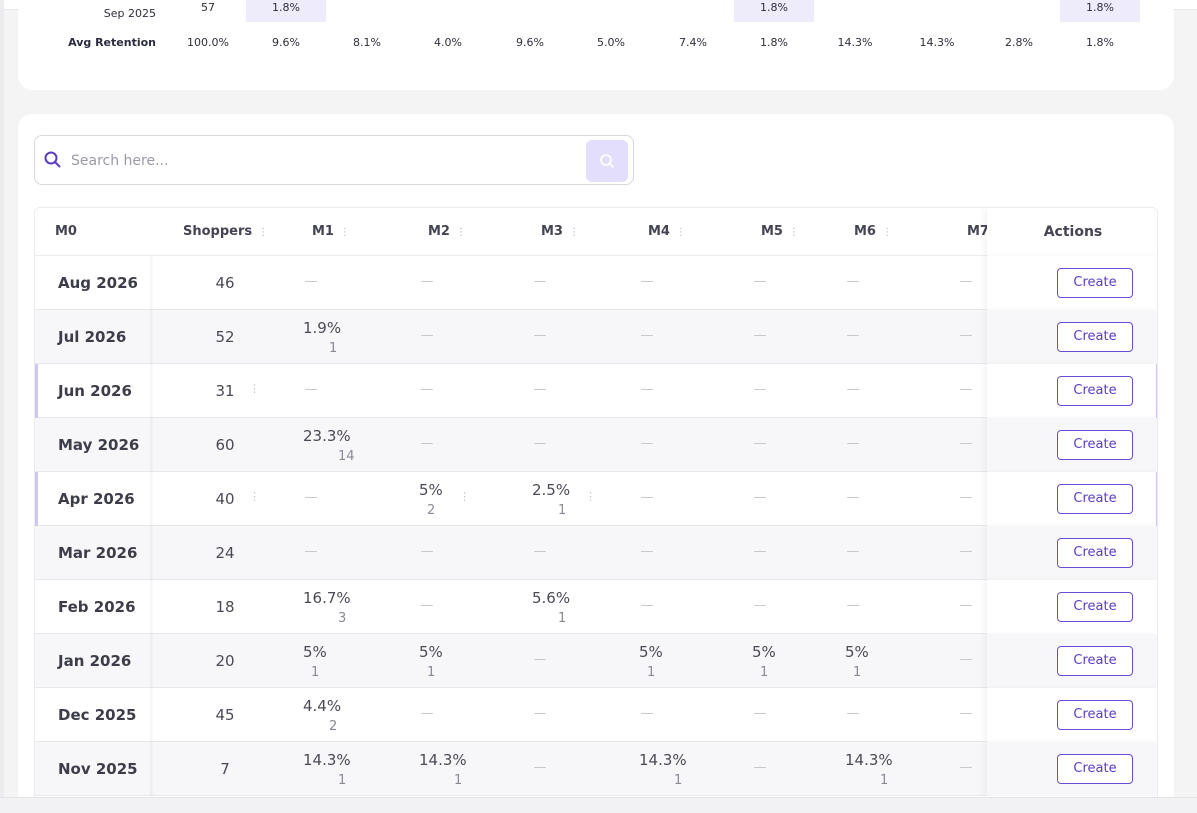 The height and width of the screenshot is (813, 1197). I want to click on shoppers-count: 45, so click(225, 715).